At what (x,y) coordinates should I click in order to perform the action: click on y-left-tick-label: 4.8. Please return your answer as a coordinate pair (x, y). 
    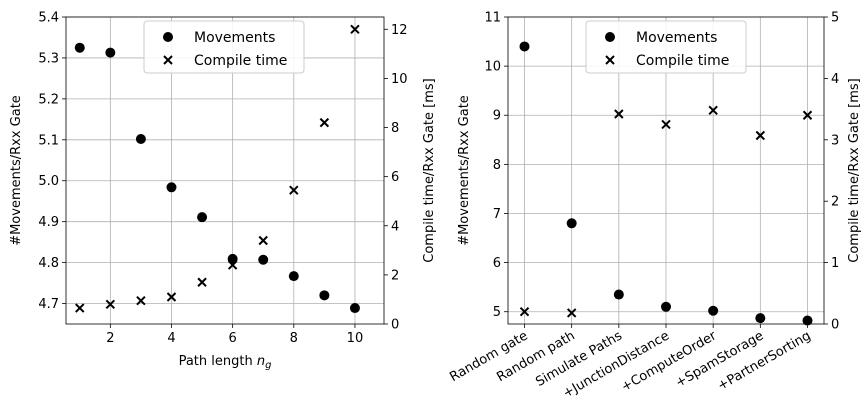
    Looking at the image, I should click on (48, 263).